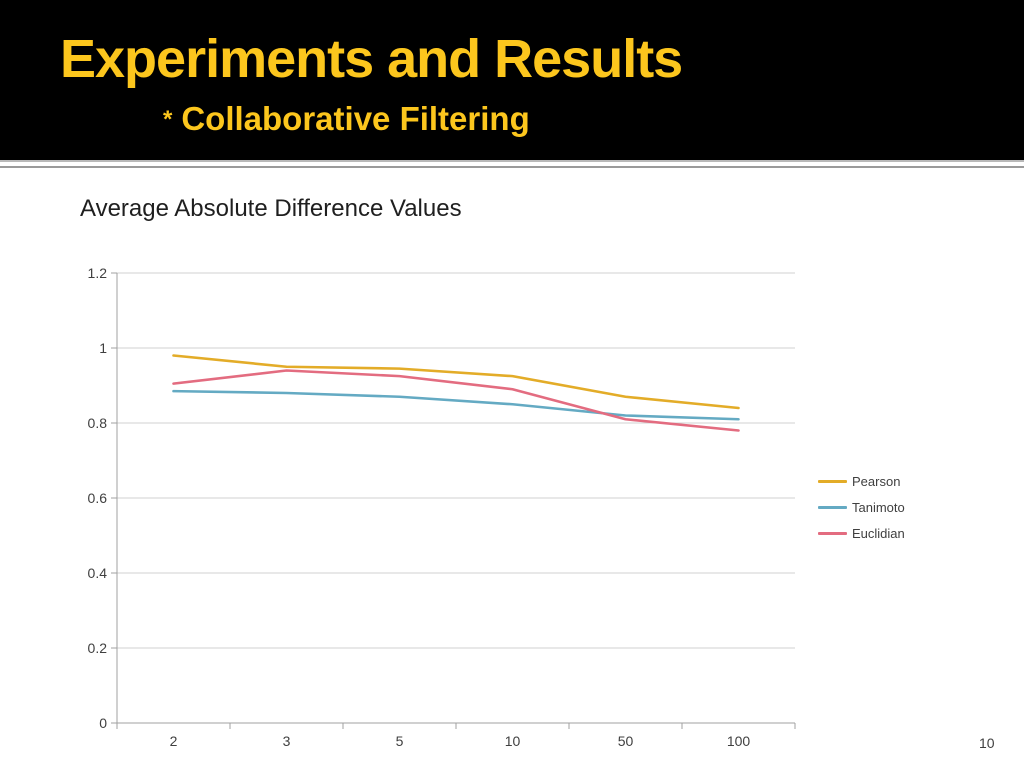  I want to click on series-line-tanimoto, so click(456, 405).